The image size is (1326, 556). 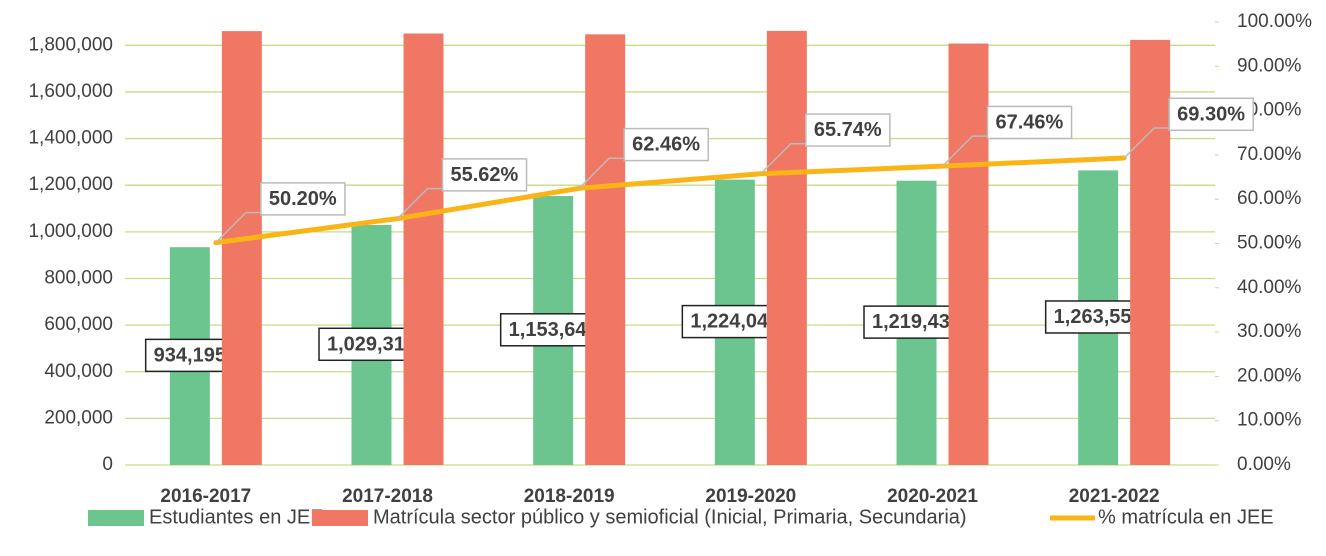 I want to click on data-label-text: 1,029,313, so click(x=371, y=344).